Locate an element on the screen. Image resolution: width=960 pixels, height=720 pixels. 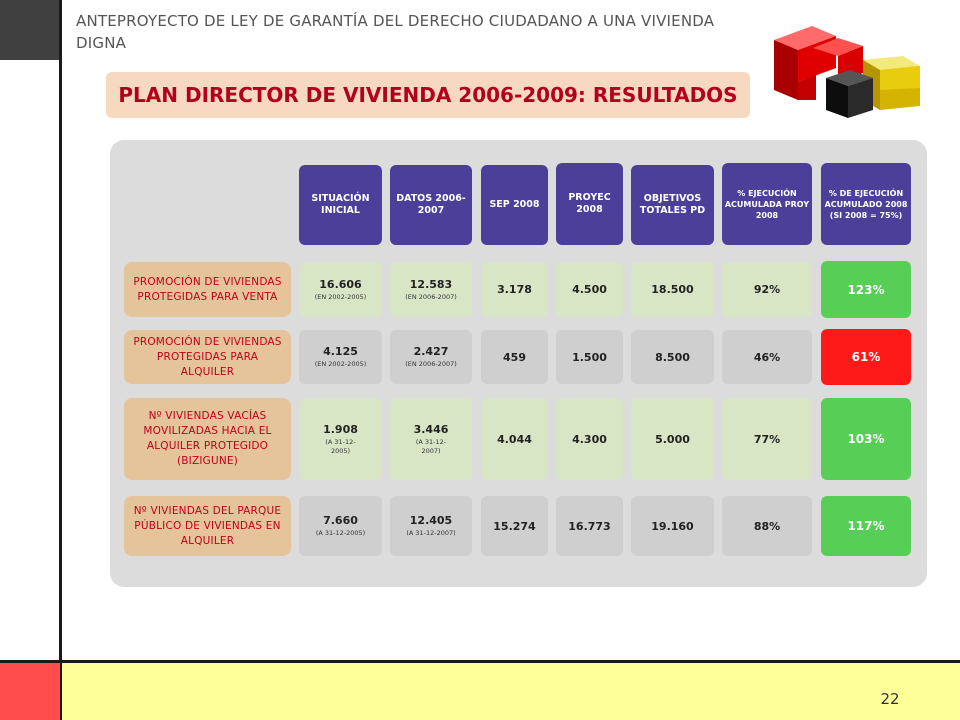
cell-value: 4.125 is located at coordinates (340, 351).